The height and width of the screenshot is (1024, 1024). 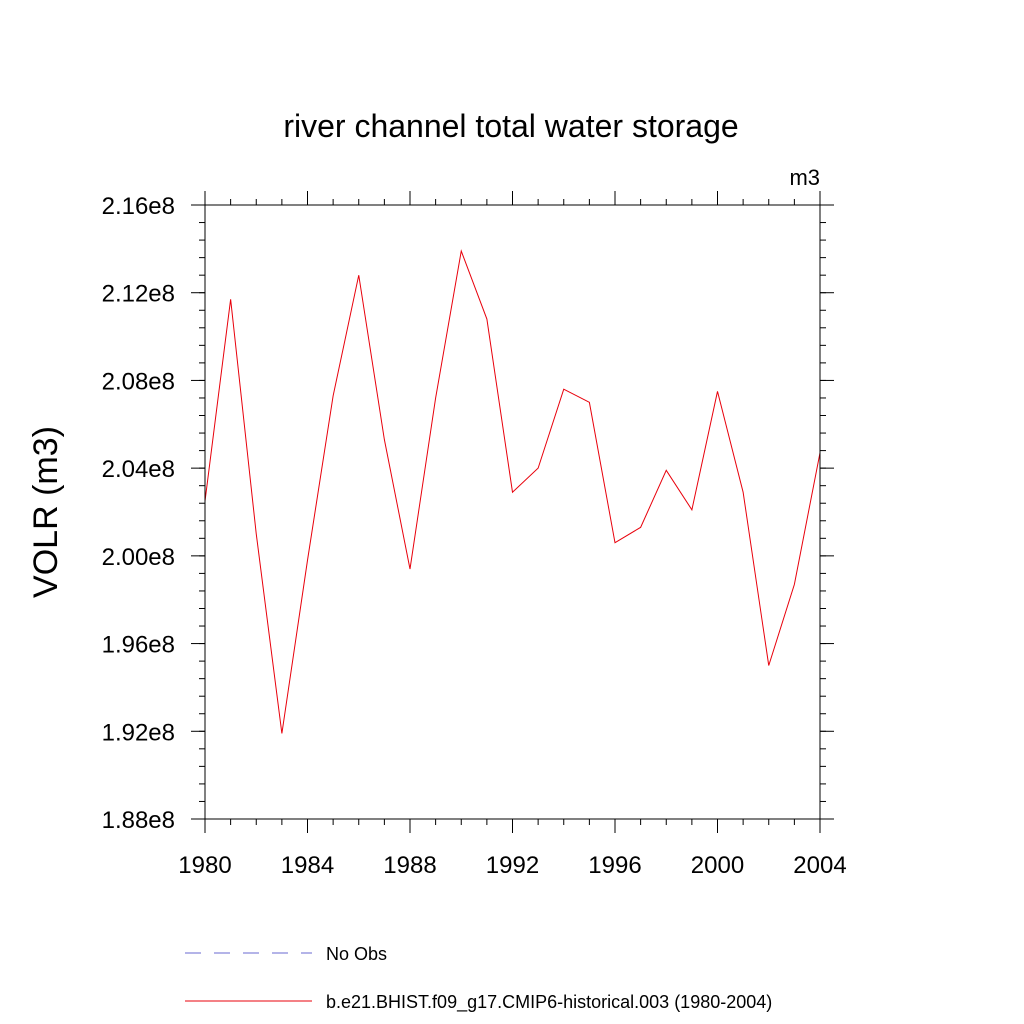 I want to click on x-tick-label: 1992, so click(x=512, y=865).